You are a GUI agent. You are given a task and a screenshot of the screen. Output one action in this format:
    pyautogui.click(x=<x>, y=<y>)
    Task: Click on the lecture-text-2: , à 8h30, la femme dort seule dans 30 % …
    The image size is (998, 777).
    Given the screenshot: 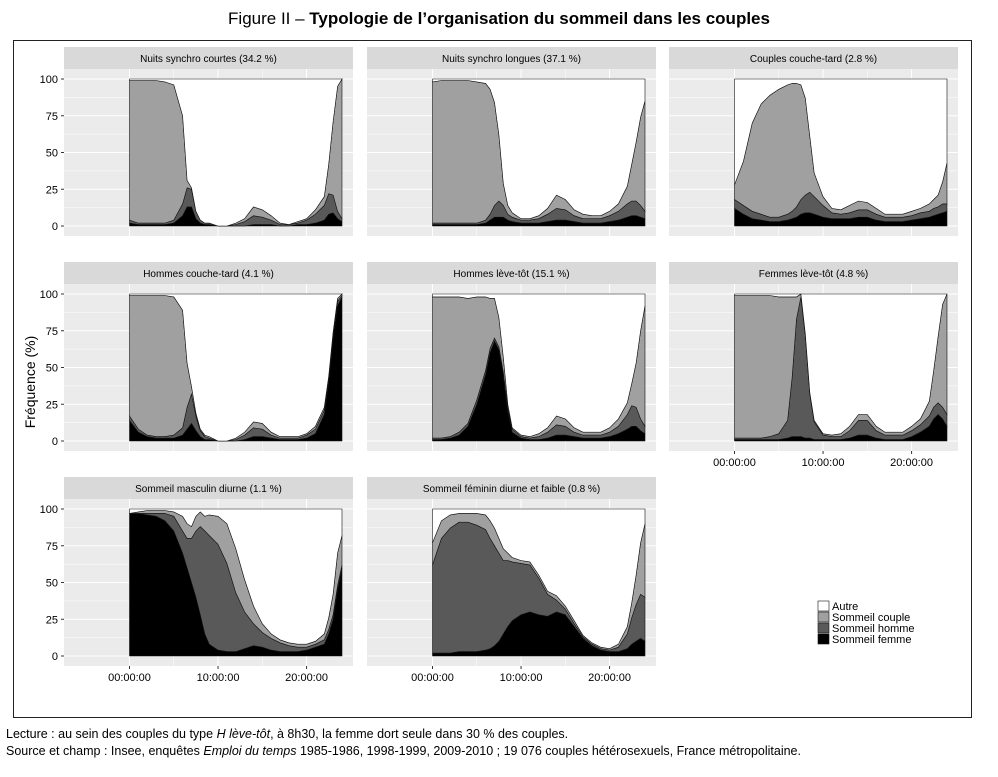 What is the action you would take?
    pyautogui.click(x=419, y=734)
    